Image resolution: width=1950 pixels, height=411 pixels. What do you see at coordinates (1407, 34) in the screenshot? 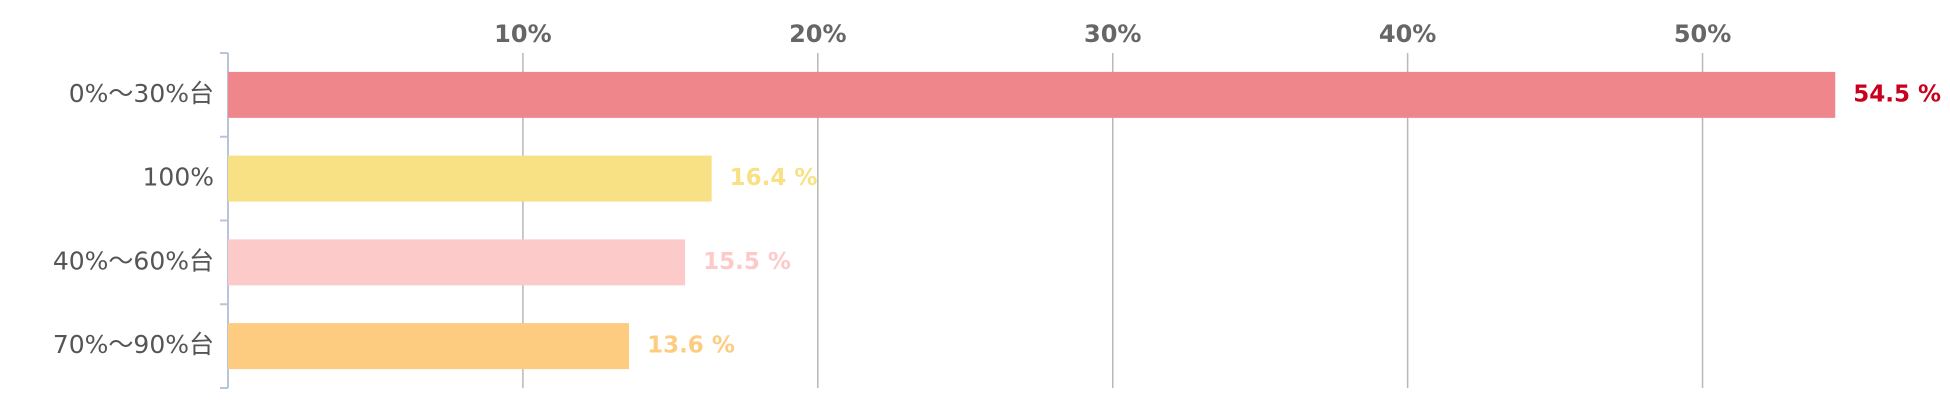
I see `x-tick-label: 40%` at bounding box center [1407, 34].